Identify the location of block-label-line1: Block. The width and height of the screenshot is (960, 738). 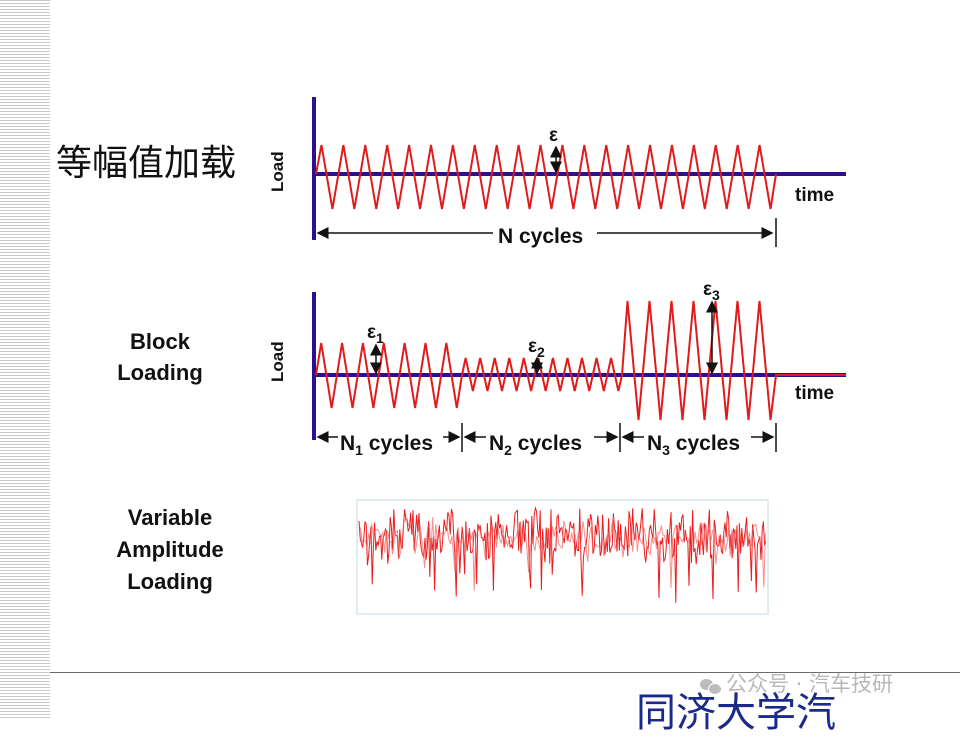
(160, 341).